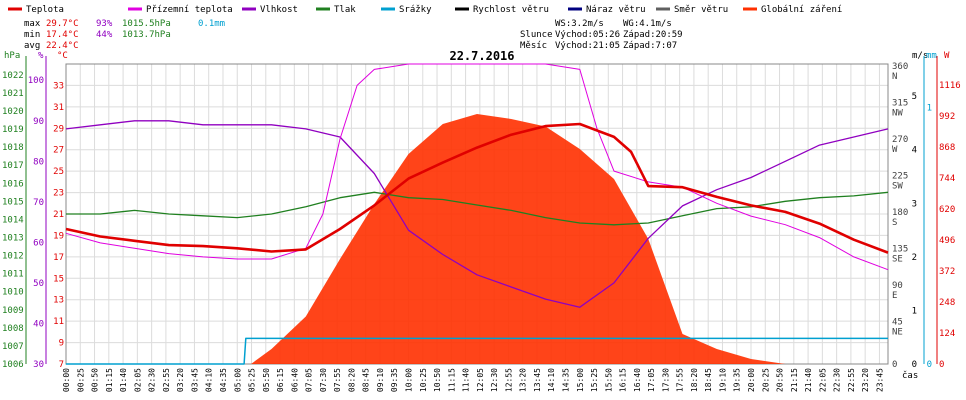 The image size is (966, 400). Describe the element at coordinates (931, 56) in the screenshot. I see `axis-label-mm: mm` at that location.